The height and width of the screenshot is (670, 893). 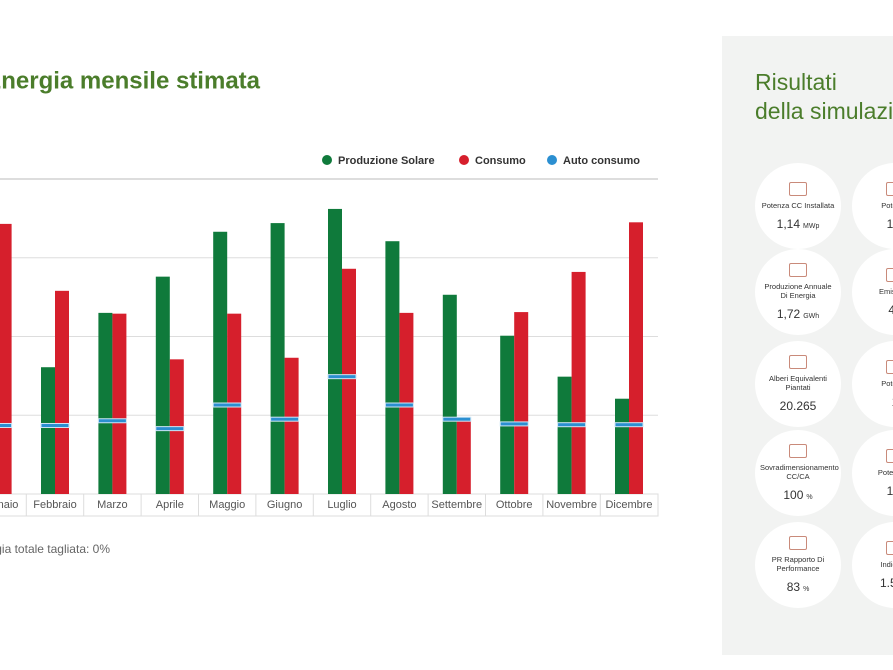 I want to click on result-card: Indice Di 1.509, so click(x=872, y=565).